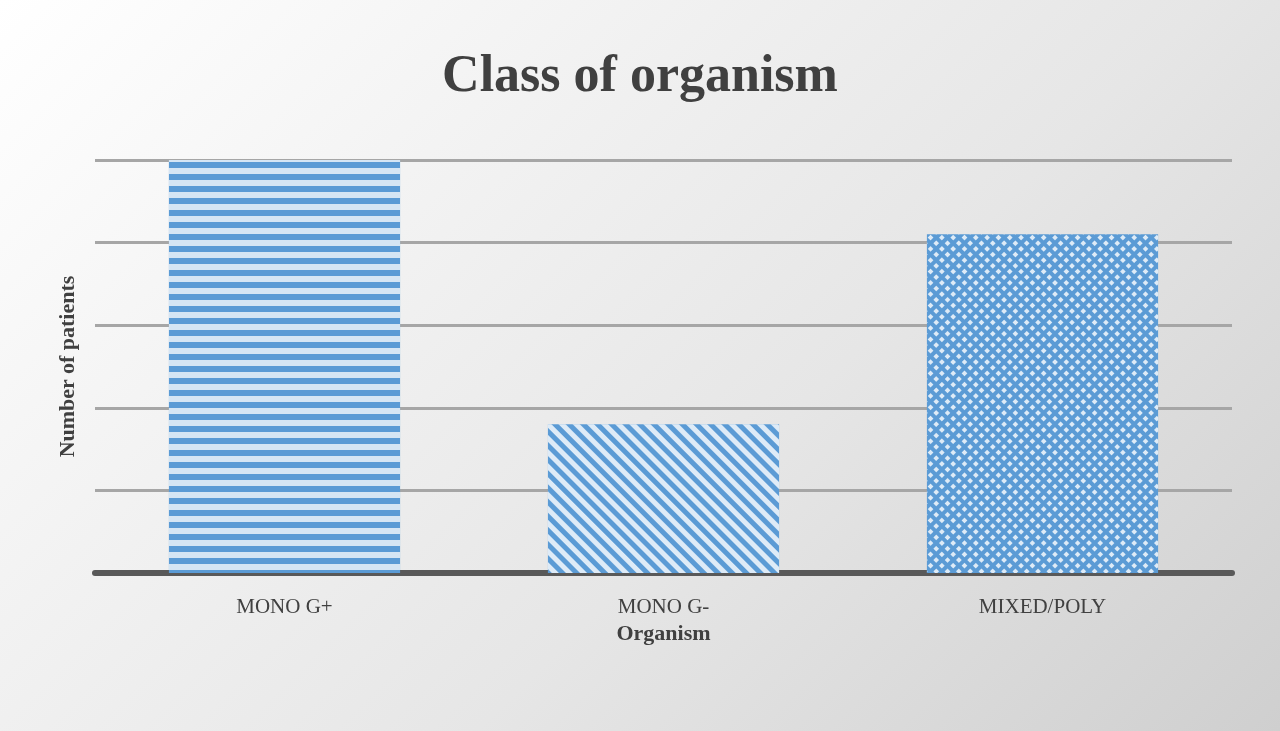 The width and height of the screenshot is (1280, 731). Describe the element at coordinates (1042, 605) in the screenshot. I see `x-tick-label: MIXED/POLY` at that location.